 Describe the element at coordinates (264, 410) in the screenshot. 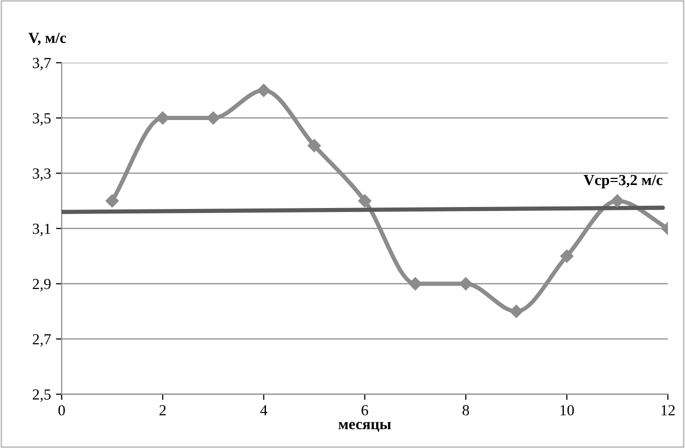

I see `x-tick-label: 4` at that location.